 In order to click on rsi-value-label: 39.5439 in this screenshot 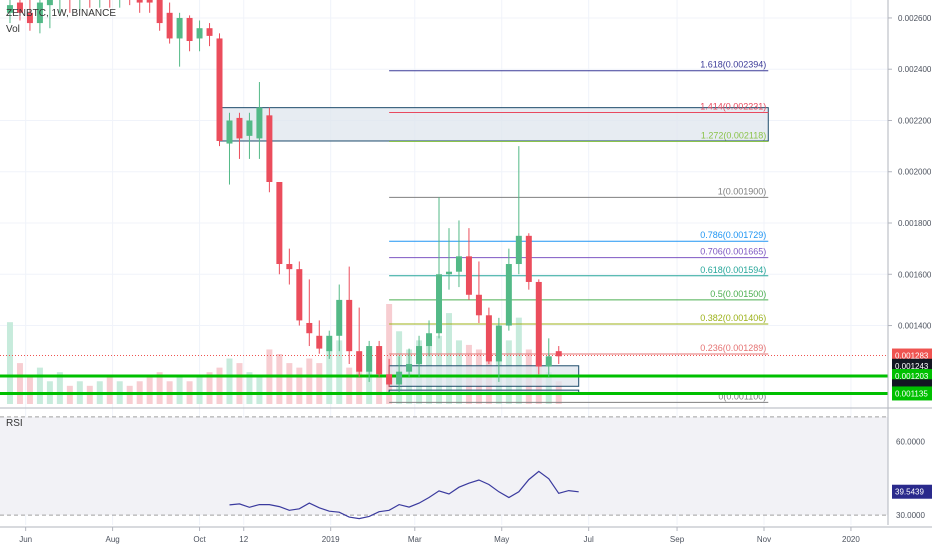, I will do `click(909, 492)`.